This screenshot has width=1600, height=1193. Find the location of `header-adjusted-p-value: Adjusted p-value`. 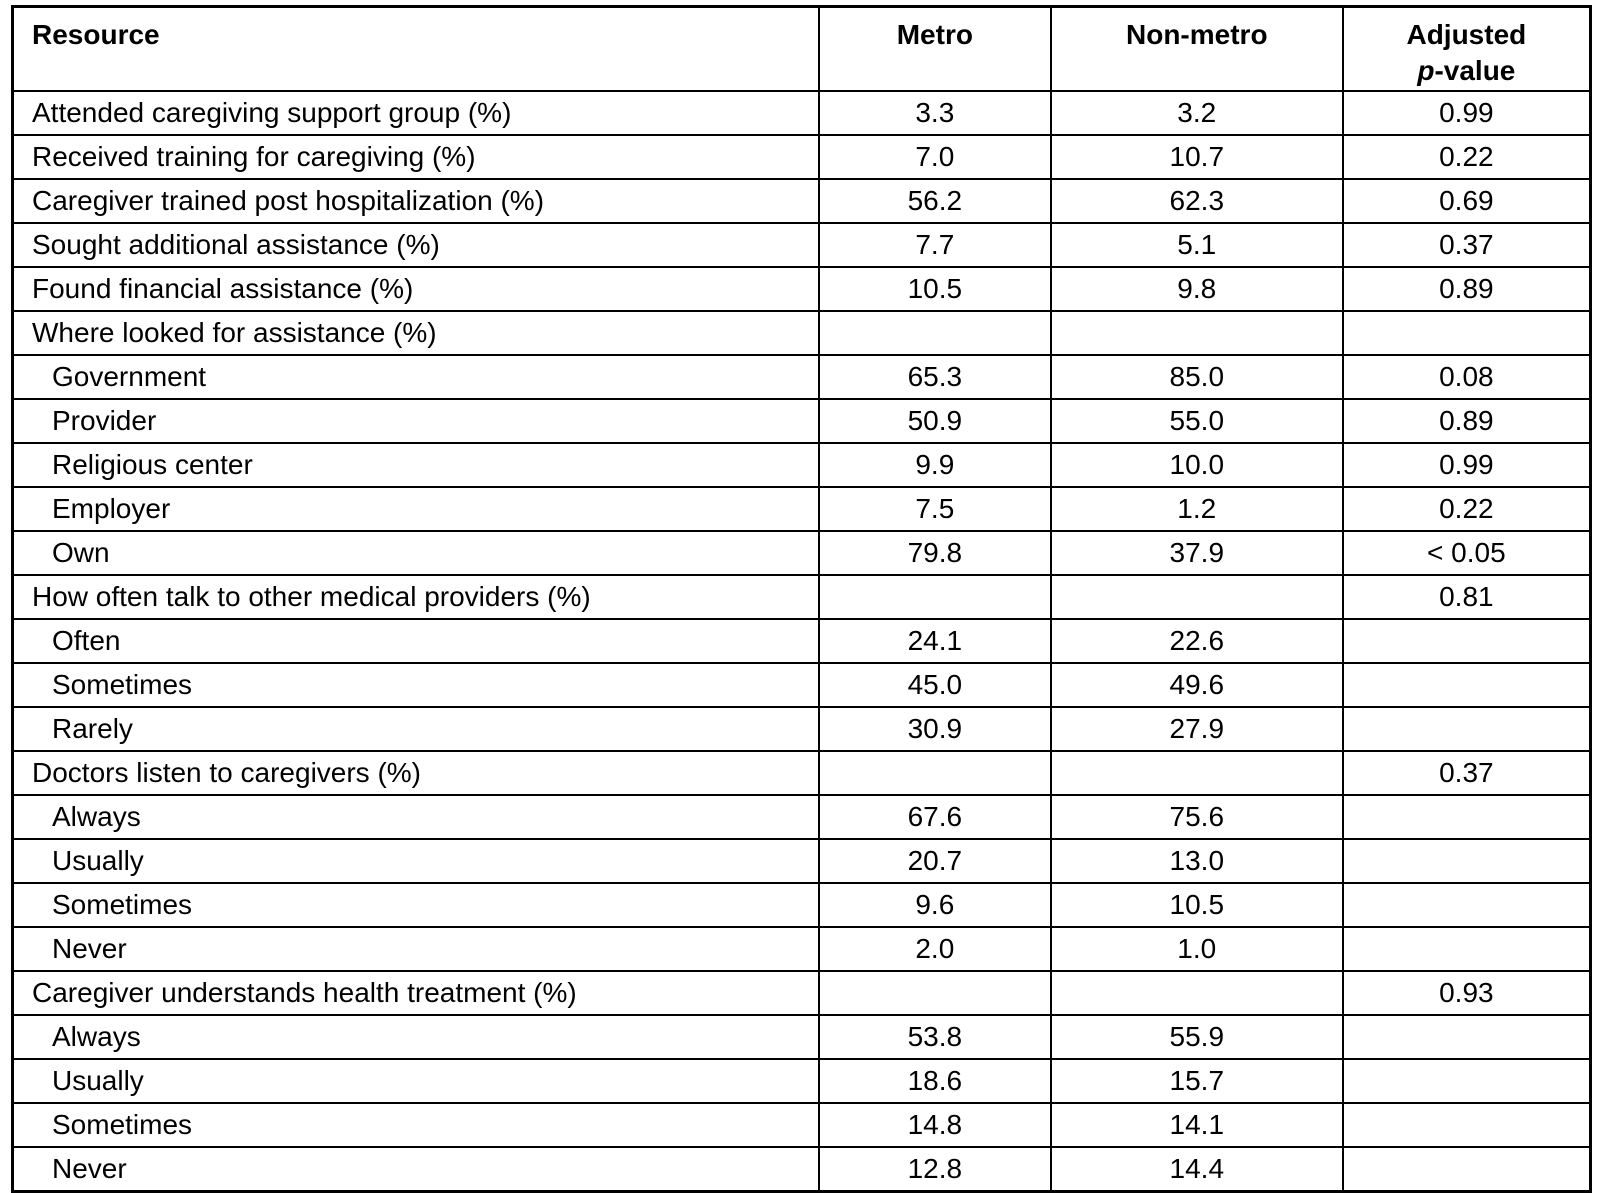

header-adjusted-p-value: Adjusted p-value is located at coordinates (1466, 48).